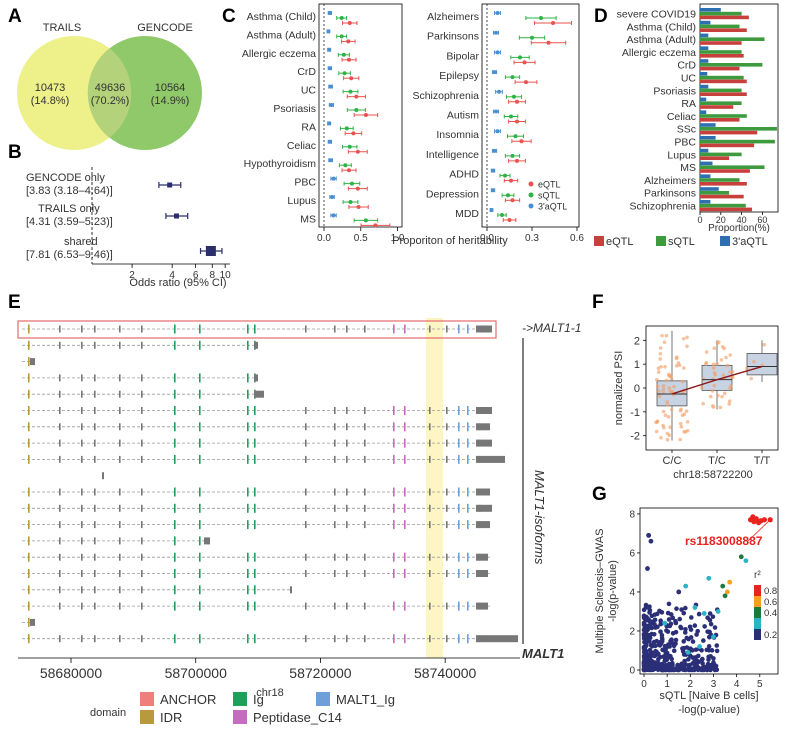 The image size is (800, 733). Describe the element at coordinates (662, 207) in the screenshot. I see `proportion-trait-label: Schizophrenia` at that location.